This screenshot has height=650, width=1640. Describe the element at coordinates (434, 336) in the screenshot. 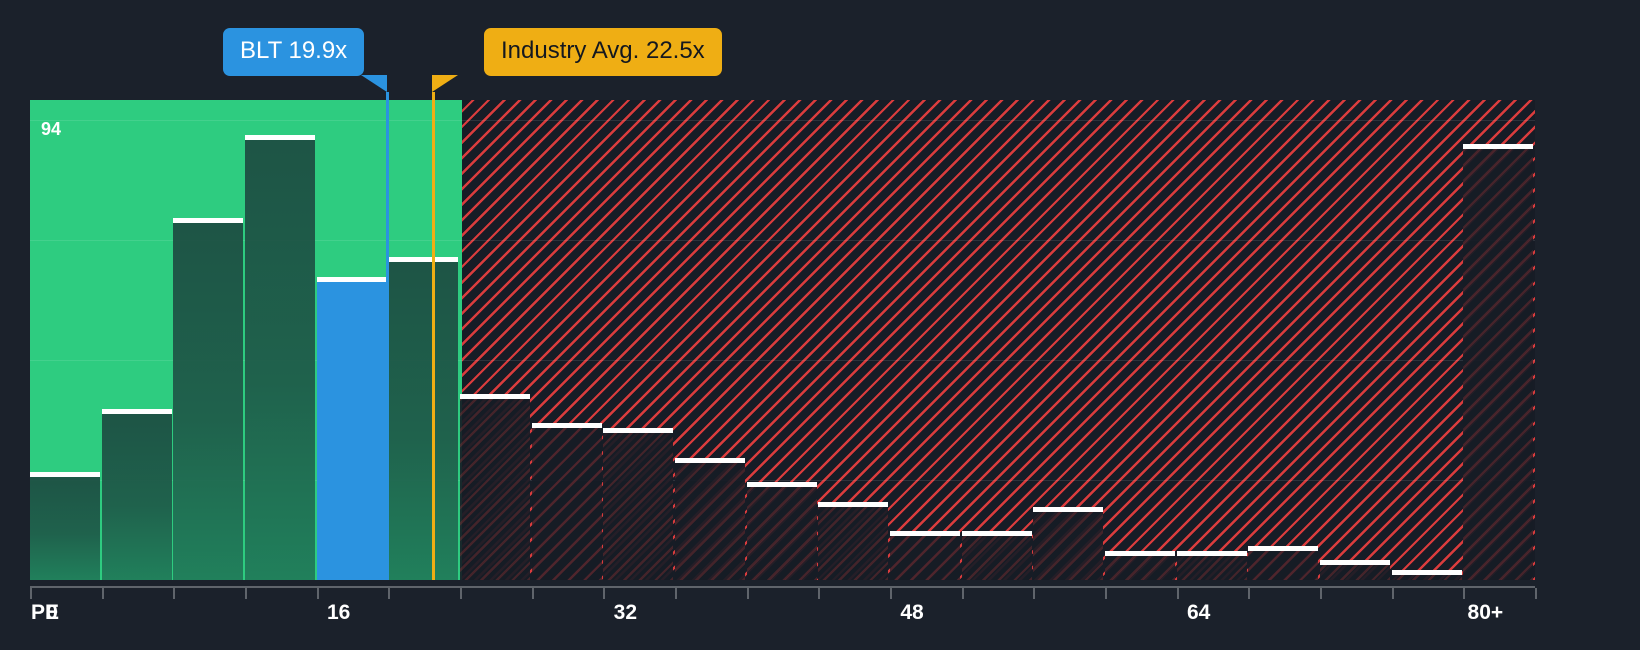

I see `marker-line-industry` at that location.